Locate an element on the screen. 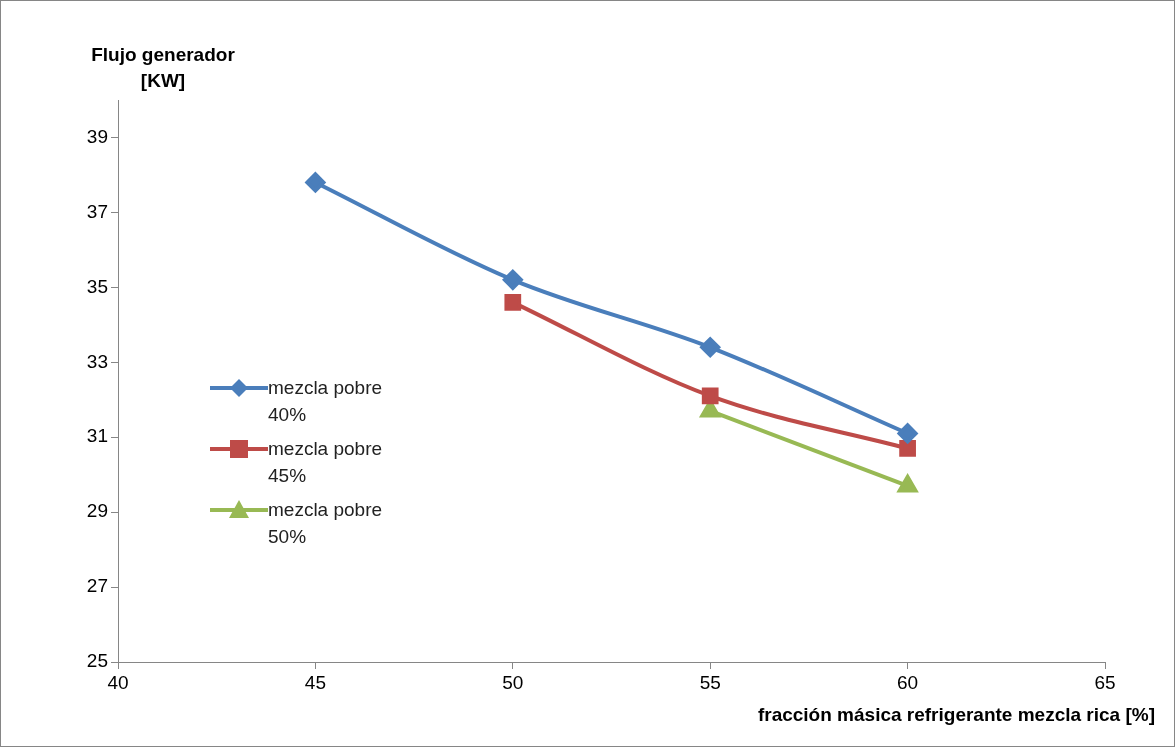 Image resolution: width=1175 pixels, height=747 pixels. x-tick-label: 45 is located at coordinates (315, 682).